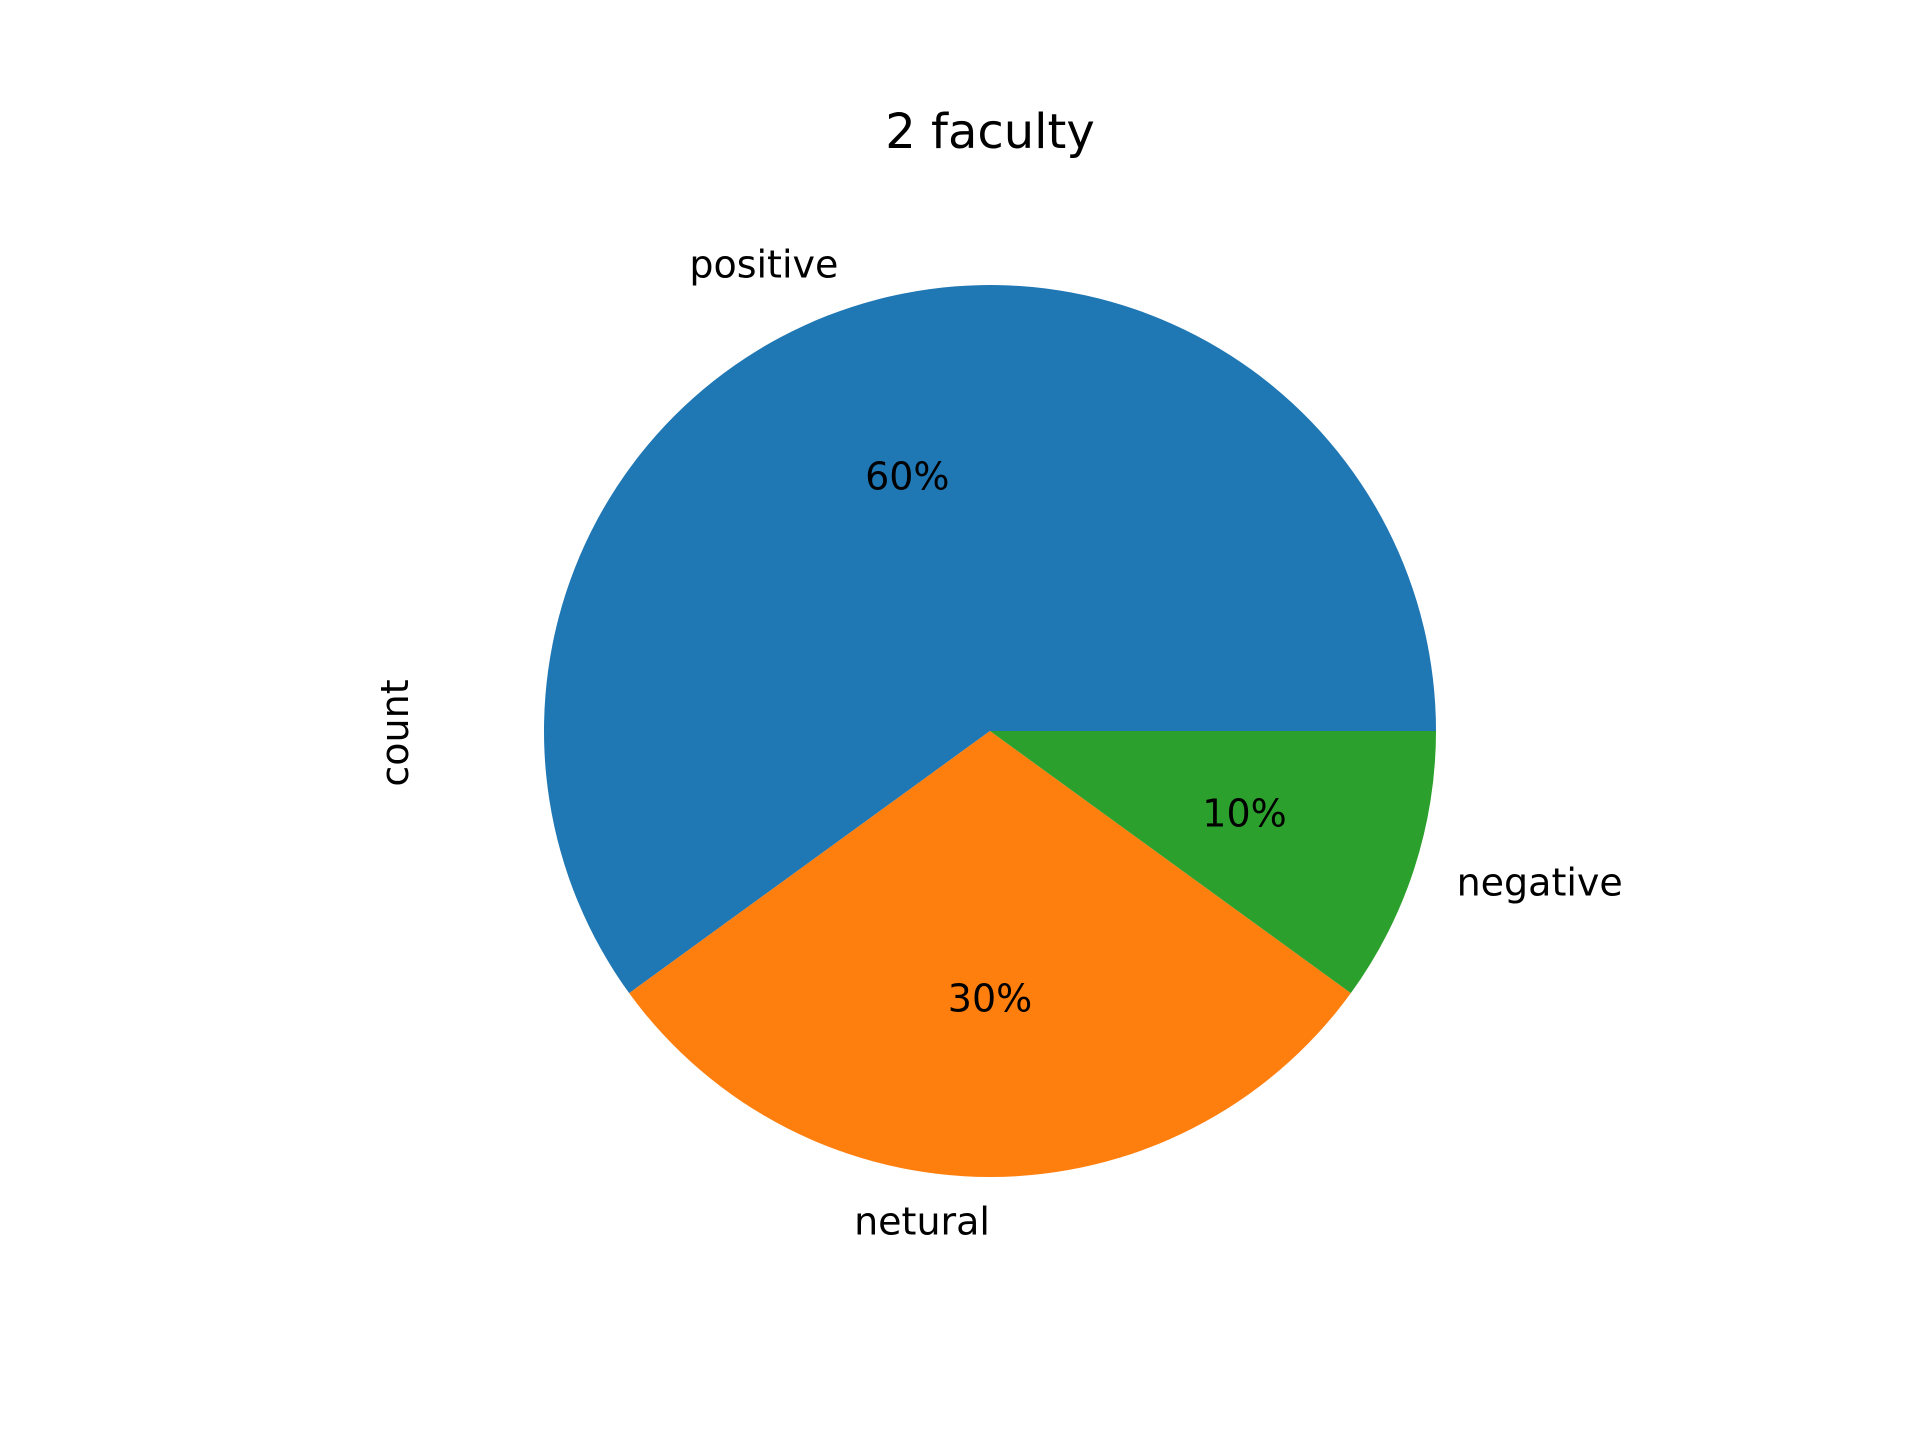 This screenshot has height=1444, width=1920. What do you see at coordinates (1540, 883) in the screenshot?
I see `slice-label-negative: negative` at bounding box center [1540, 883].